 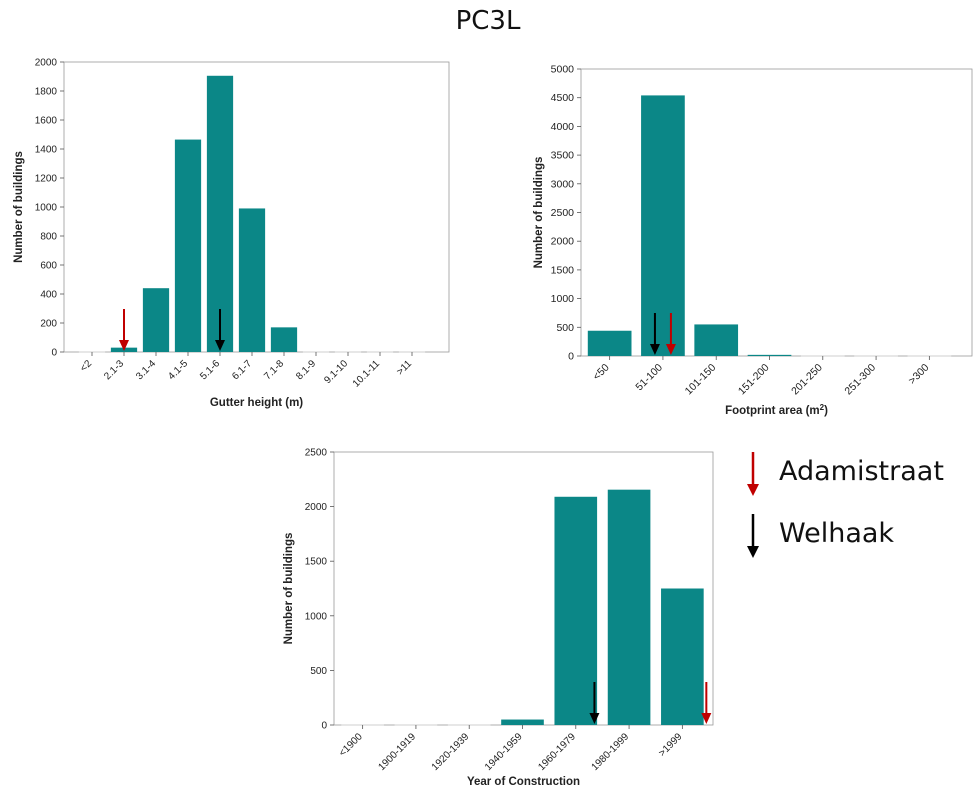 What do you see at coordinates (837, 533) in the screenshot?
I see `legend-label: Welhaak` at bounding box center [837, 533].